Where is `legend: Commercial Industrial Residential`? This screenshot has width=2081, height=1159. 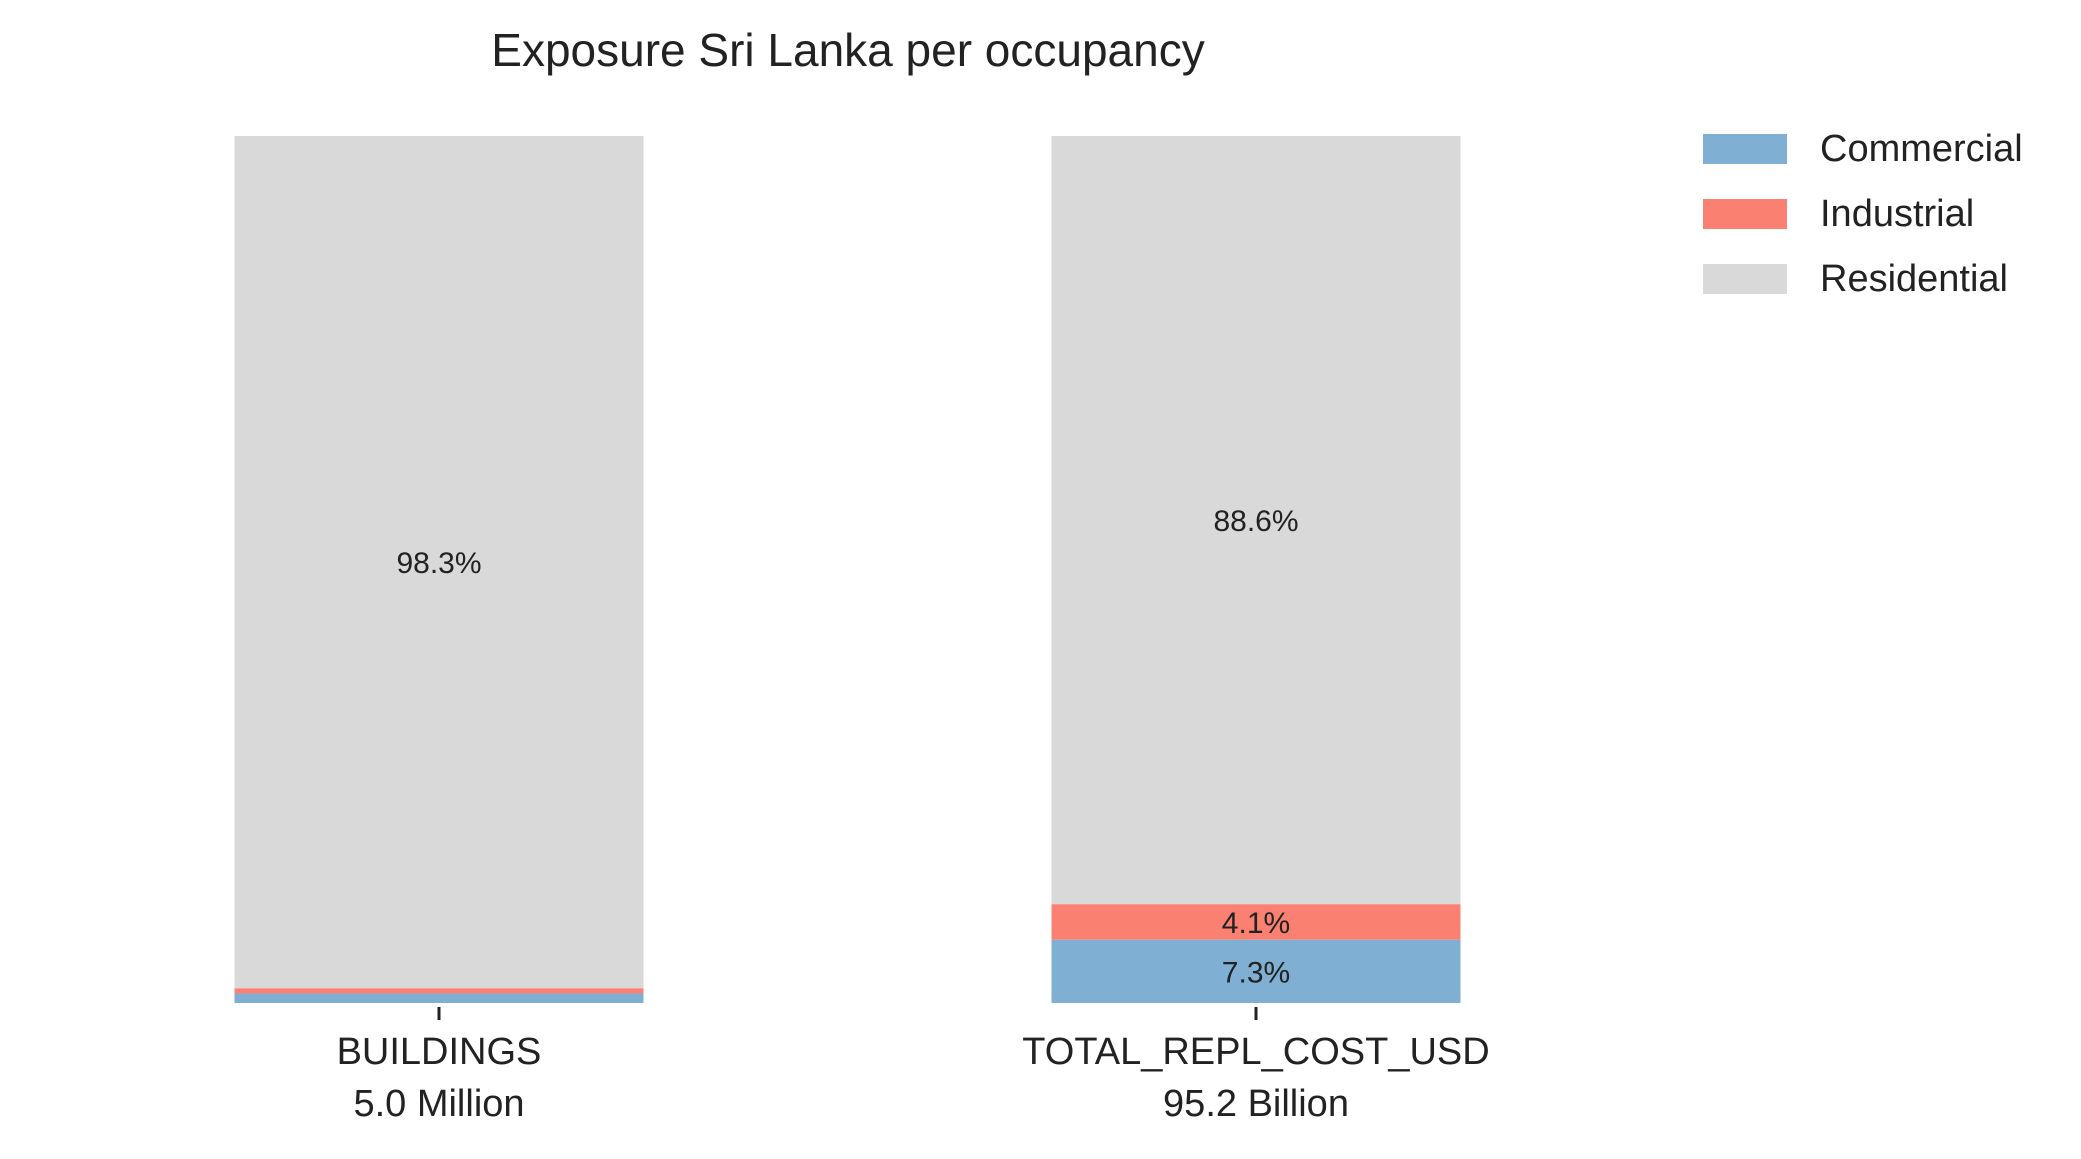
legend: Commercial Industrial Residential is located at coordinates (1863, 214).